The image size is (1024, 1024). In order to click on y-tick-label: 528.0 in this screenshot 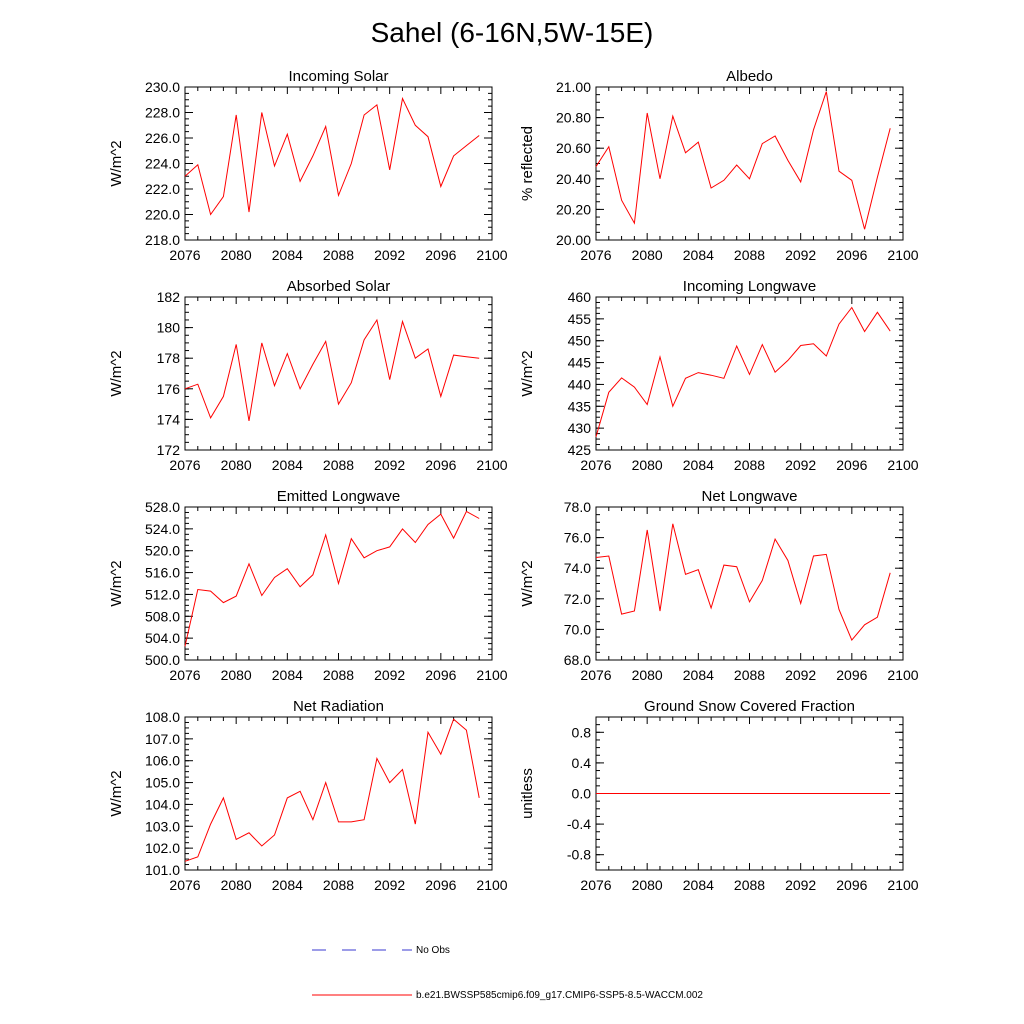, I will do `click(162, 507)`.